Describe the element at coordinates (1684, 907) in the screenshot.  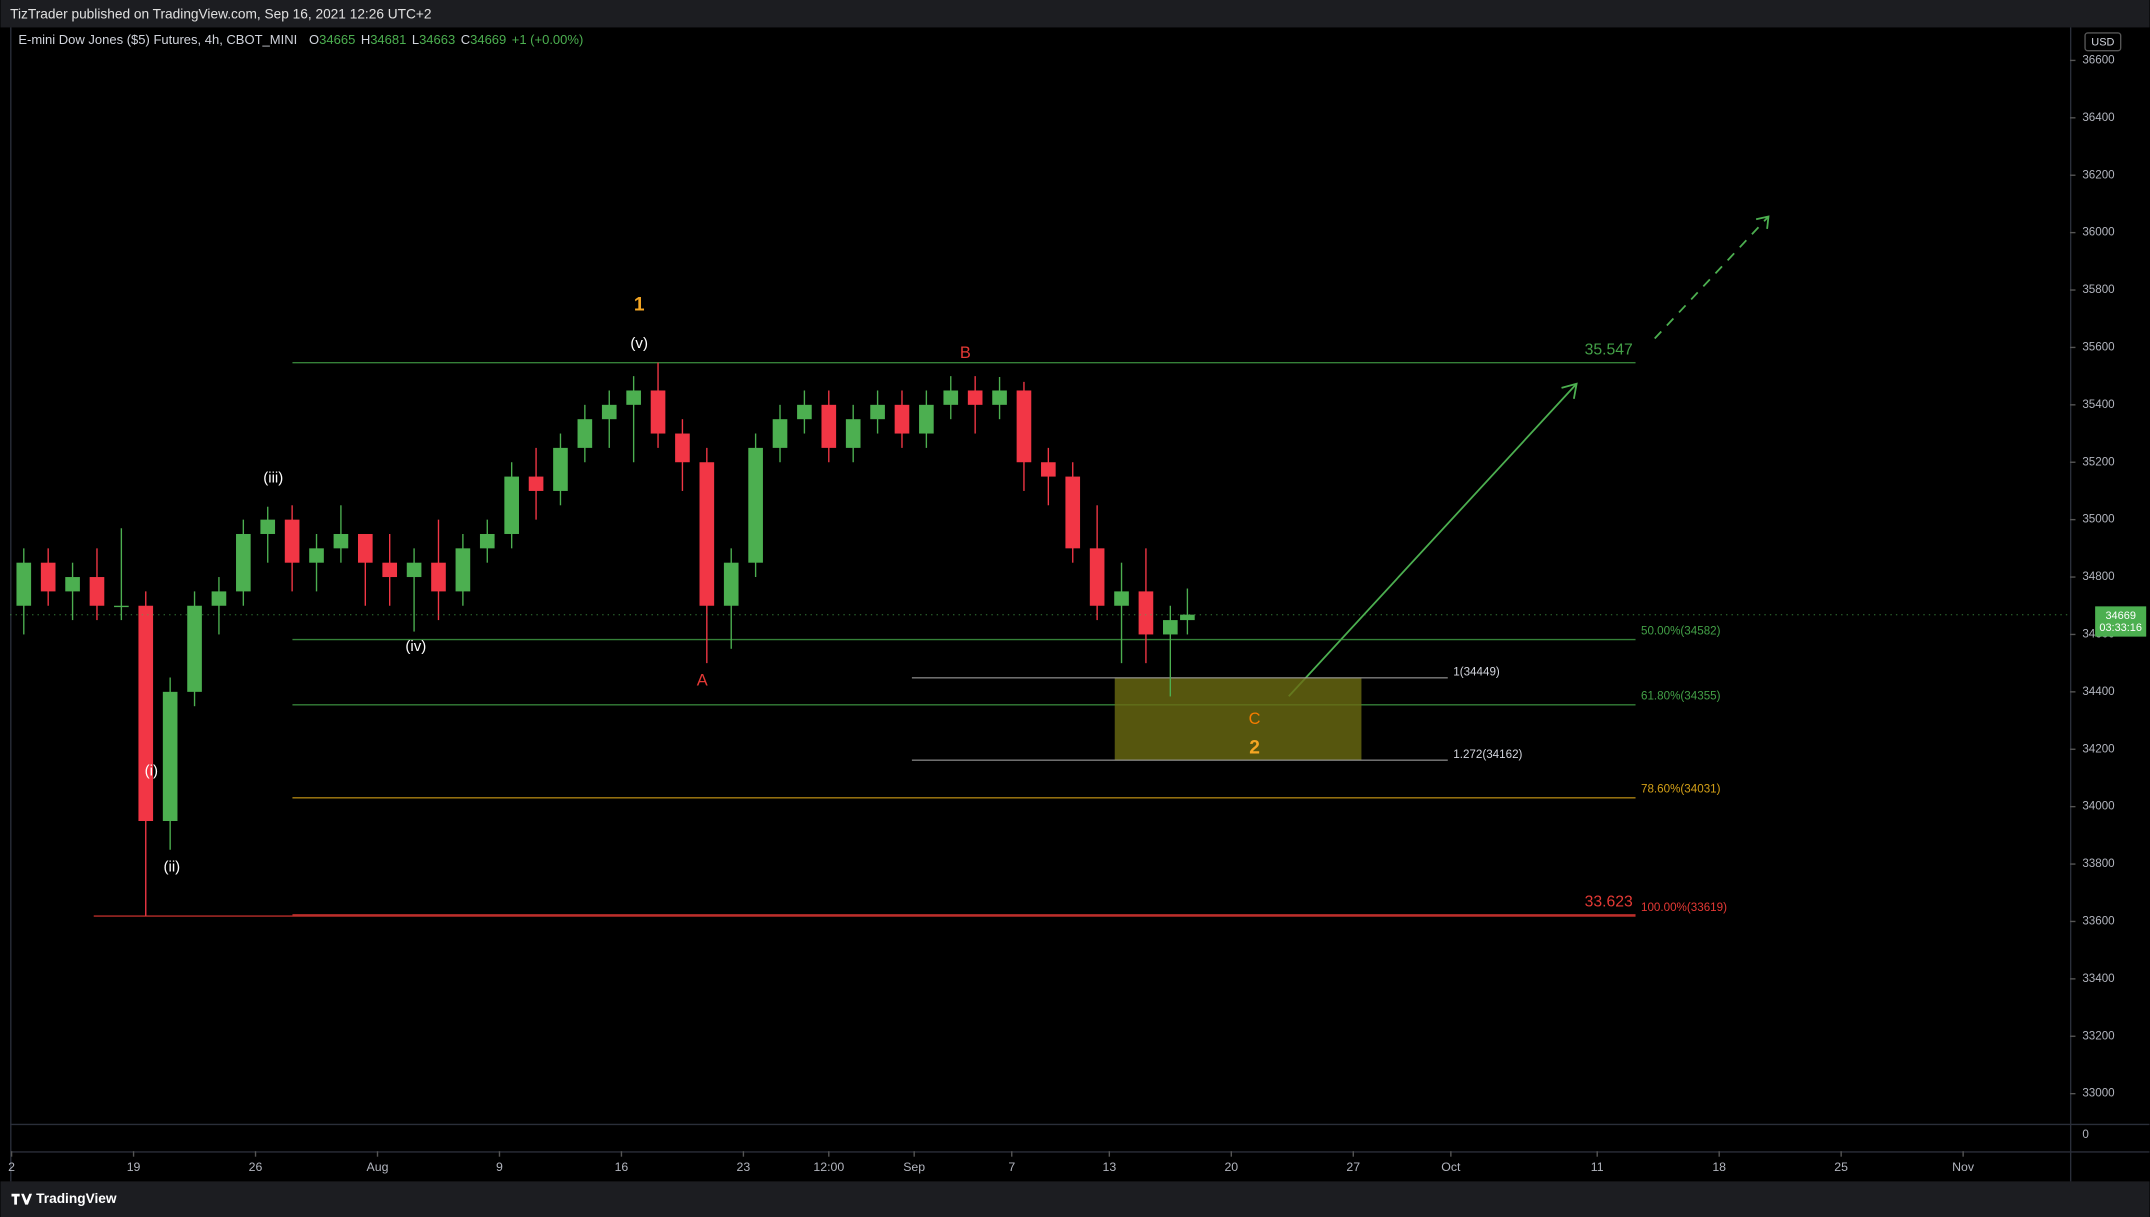
I see `fib-label: 100.00%(33619)` at that location.